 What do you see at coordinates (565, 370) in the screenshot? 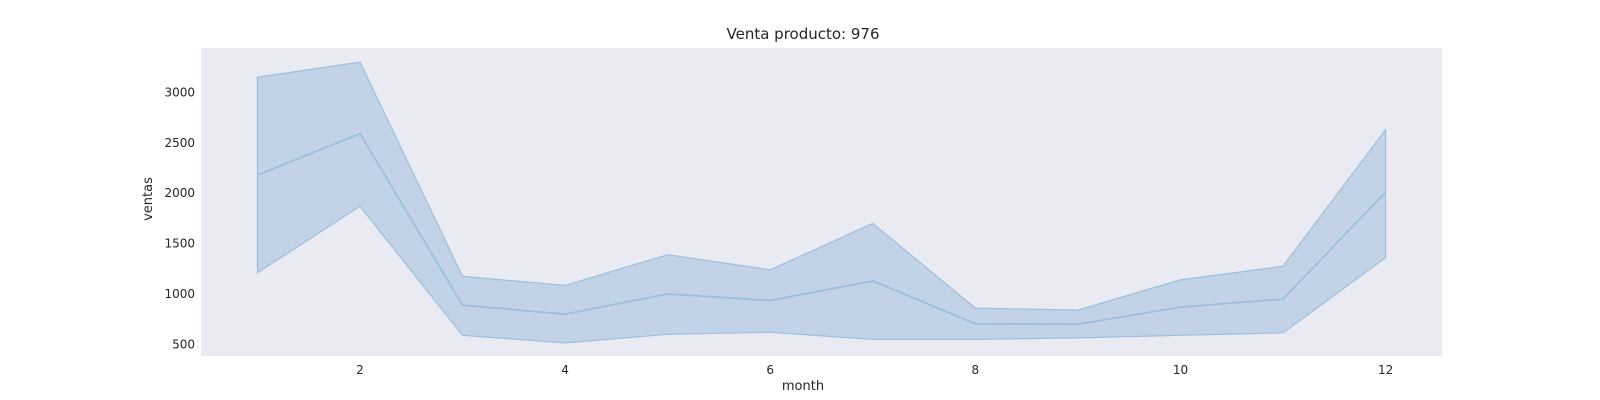
I see `x-tick-label: 4` at bounding box center [565, 370].